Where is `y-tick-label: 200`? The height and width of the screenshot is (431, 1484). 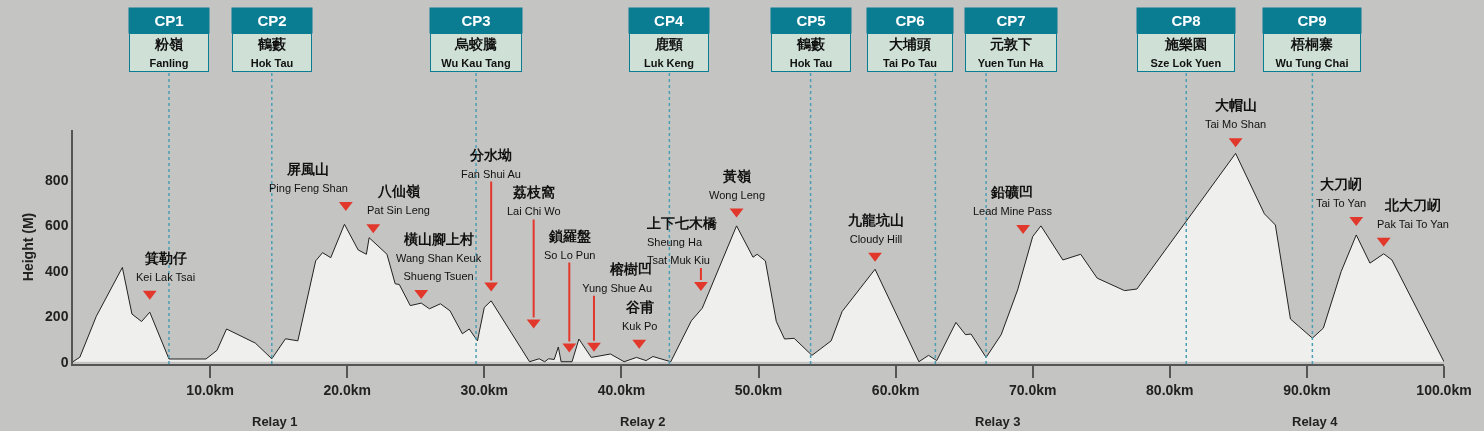
y-tick-label: 200 is located at coordinates (57, 316).